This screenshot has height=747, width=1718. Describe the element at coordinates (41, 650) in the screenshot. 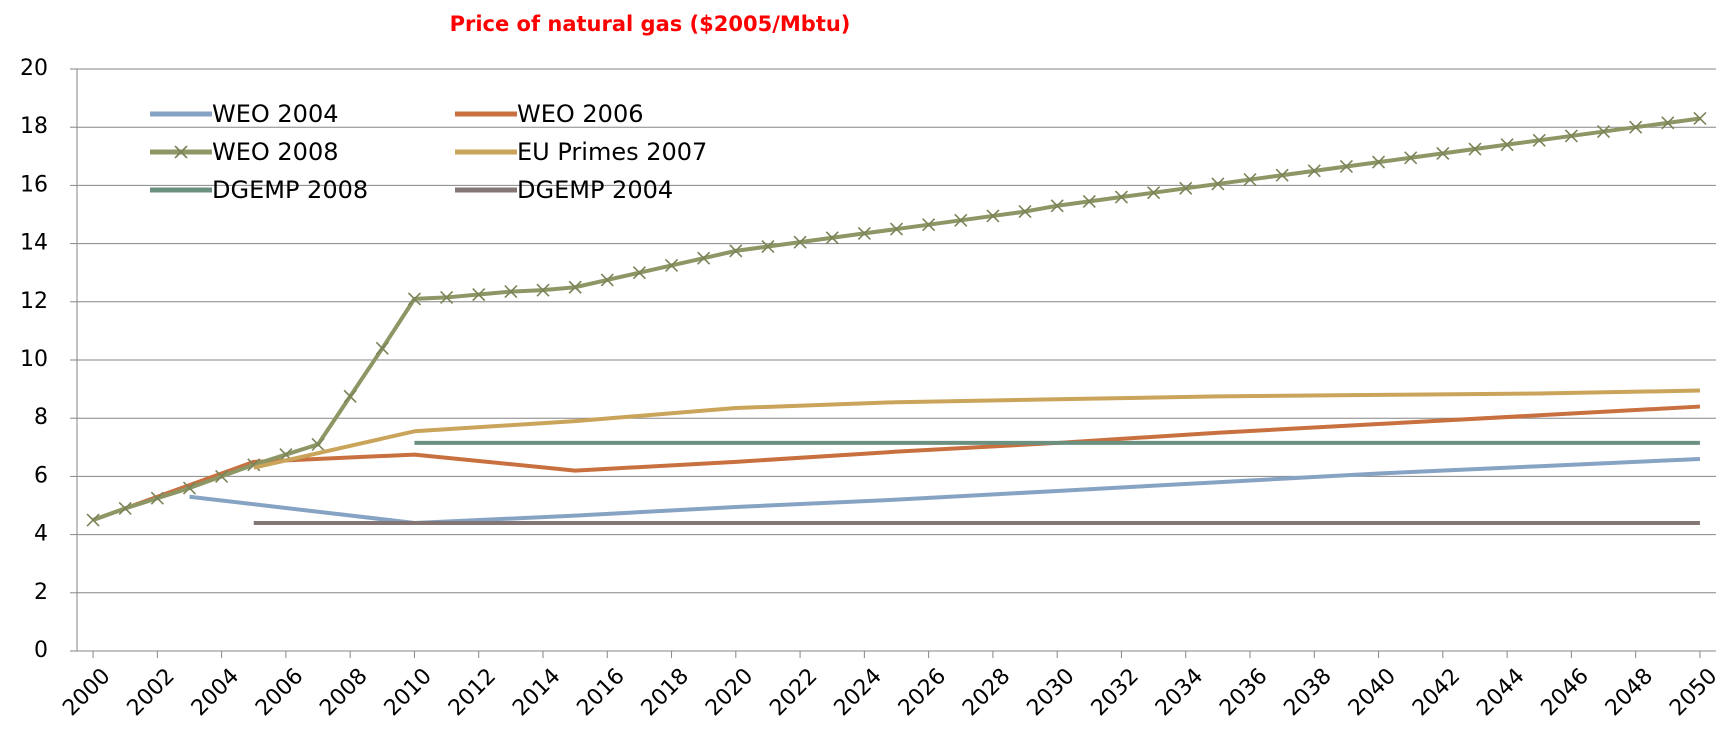

I see `y-tick-label: 0` at that location.